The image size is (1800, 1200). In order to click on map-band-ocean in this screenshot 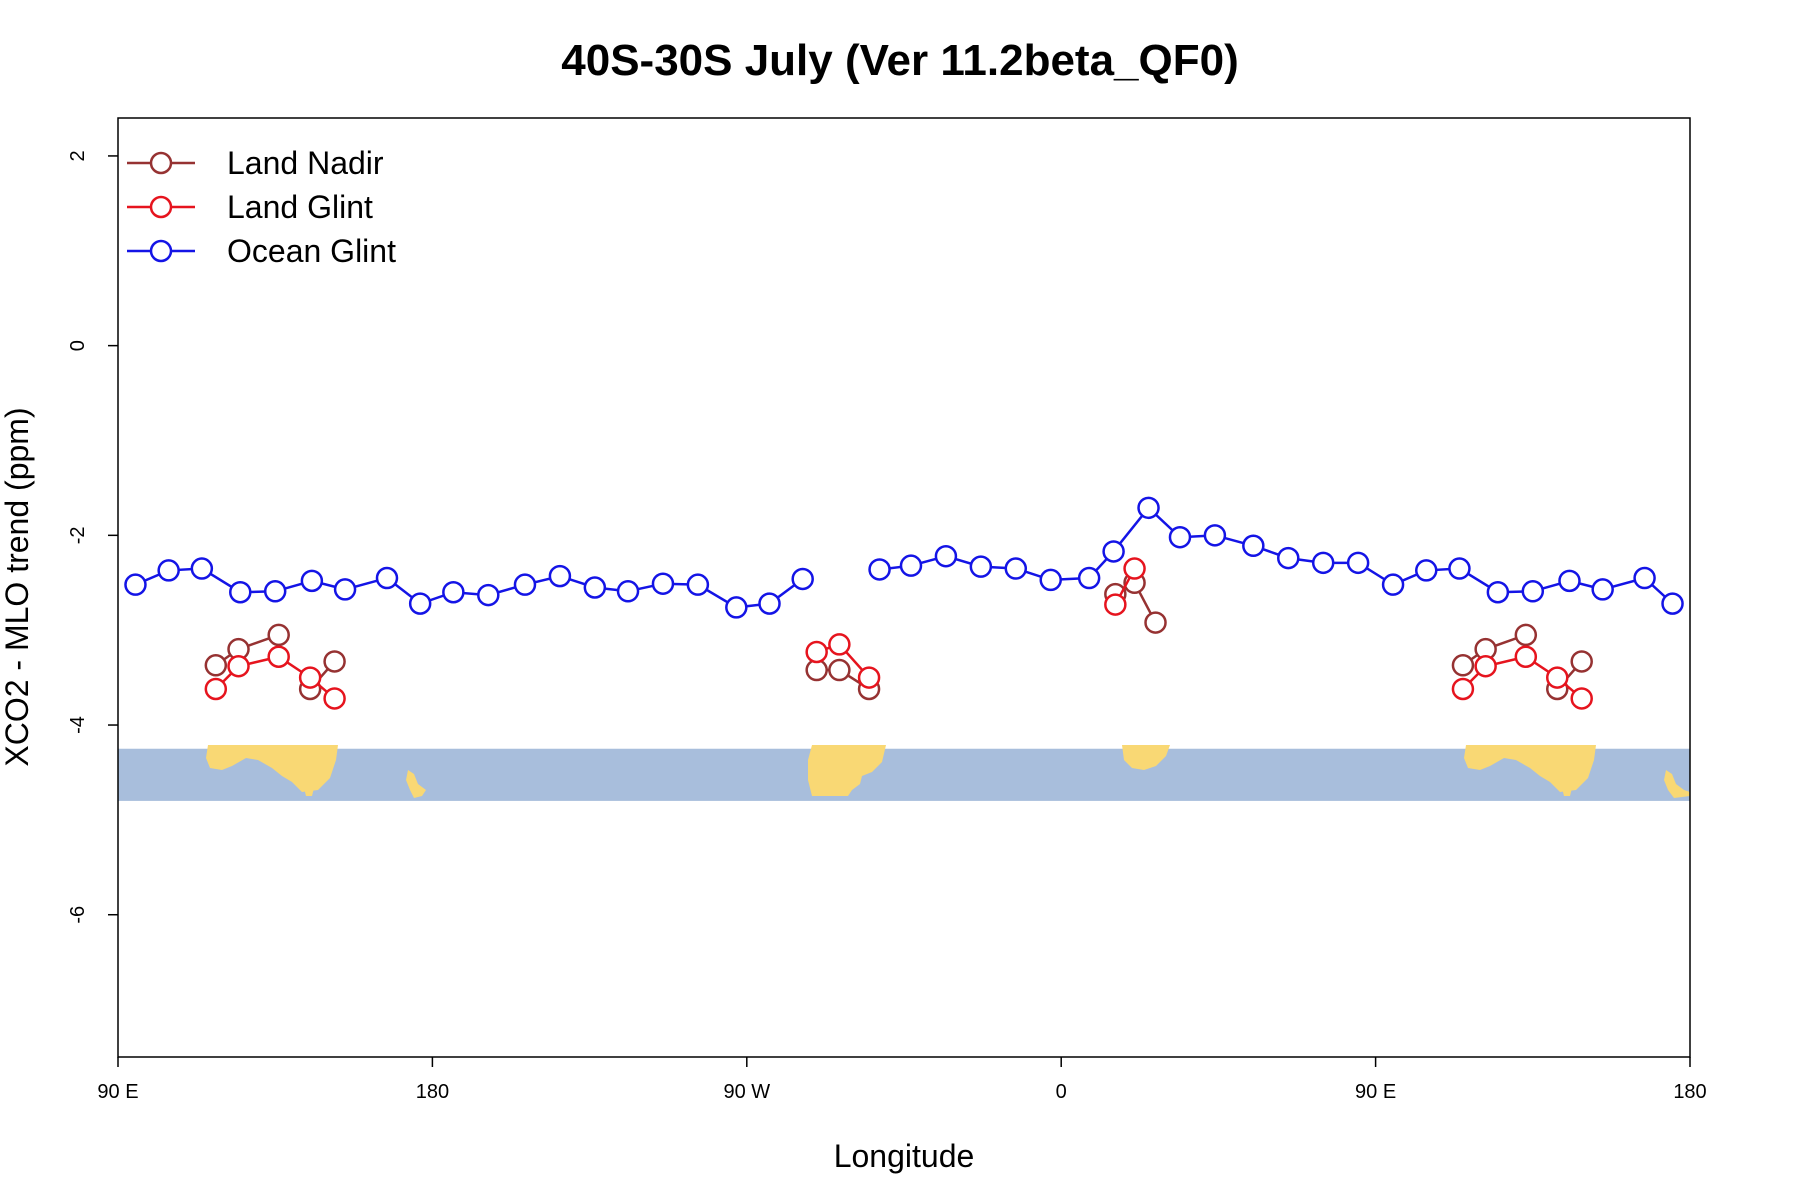, I will do `click(904, 774)`.